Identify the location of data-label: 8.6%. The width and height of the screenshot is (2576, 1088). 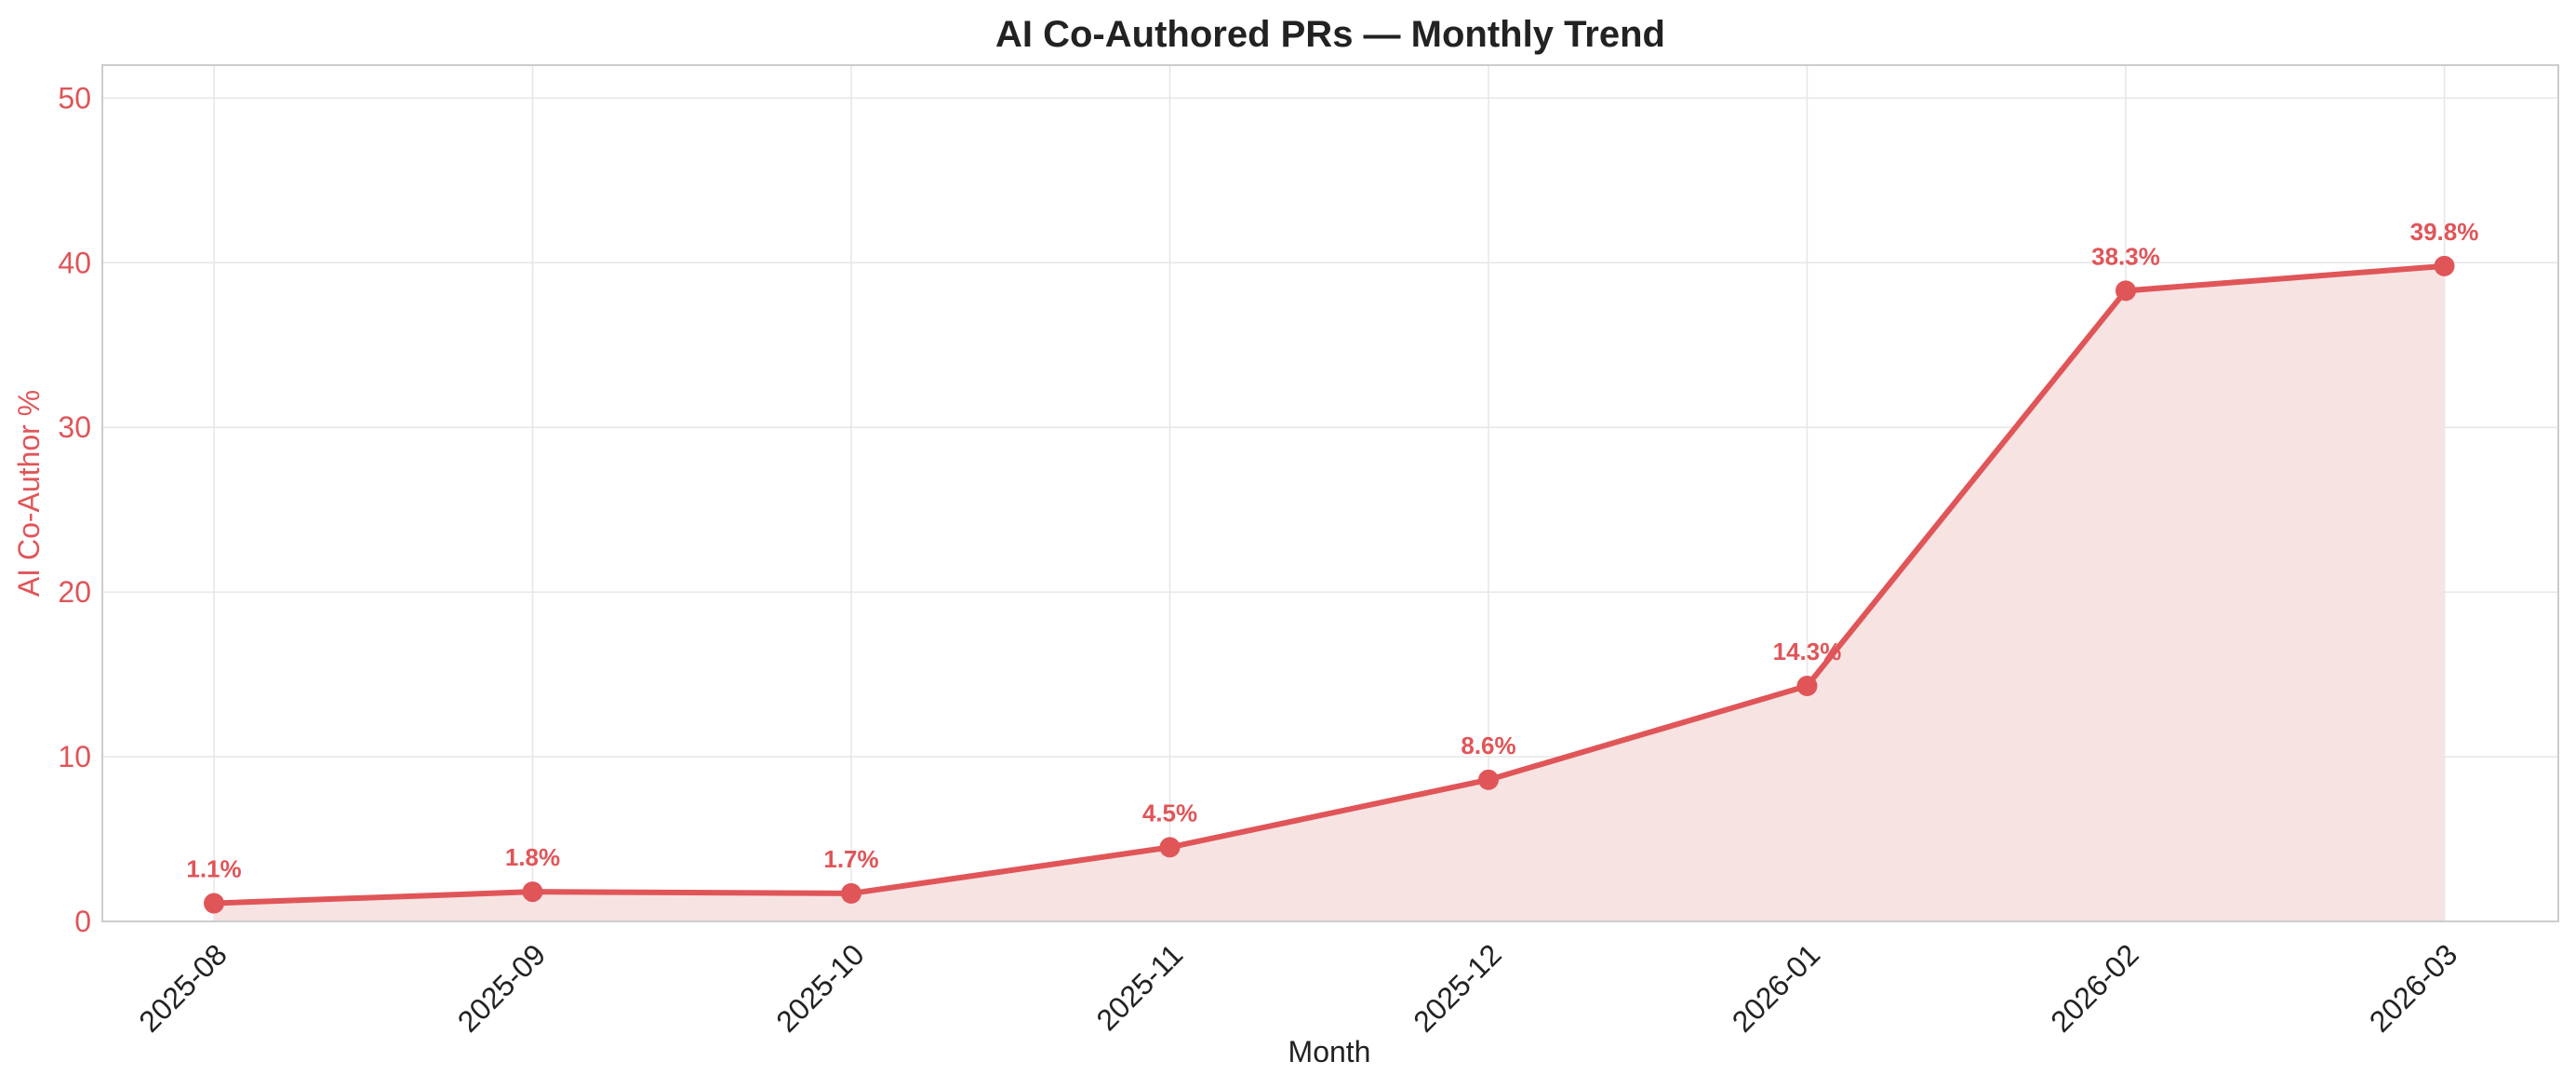
(1488, 745).